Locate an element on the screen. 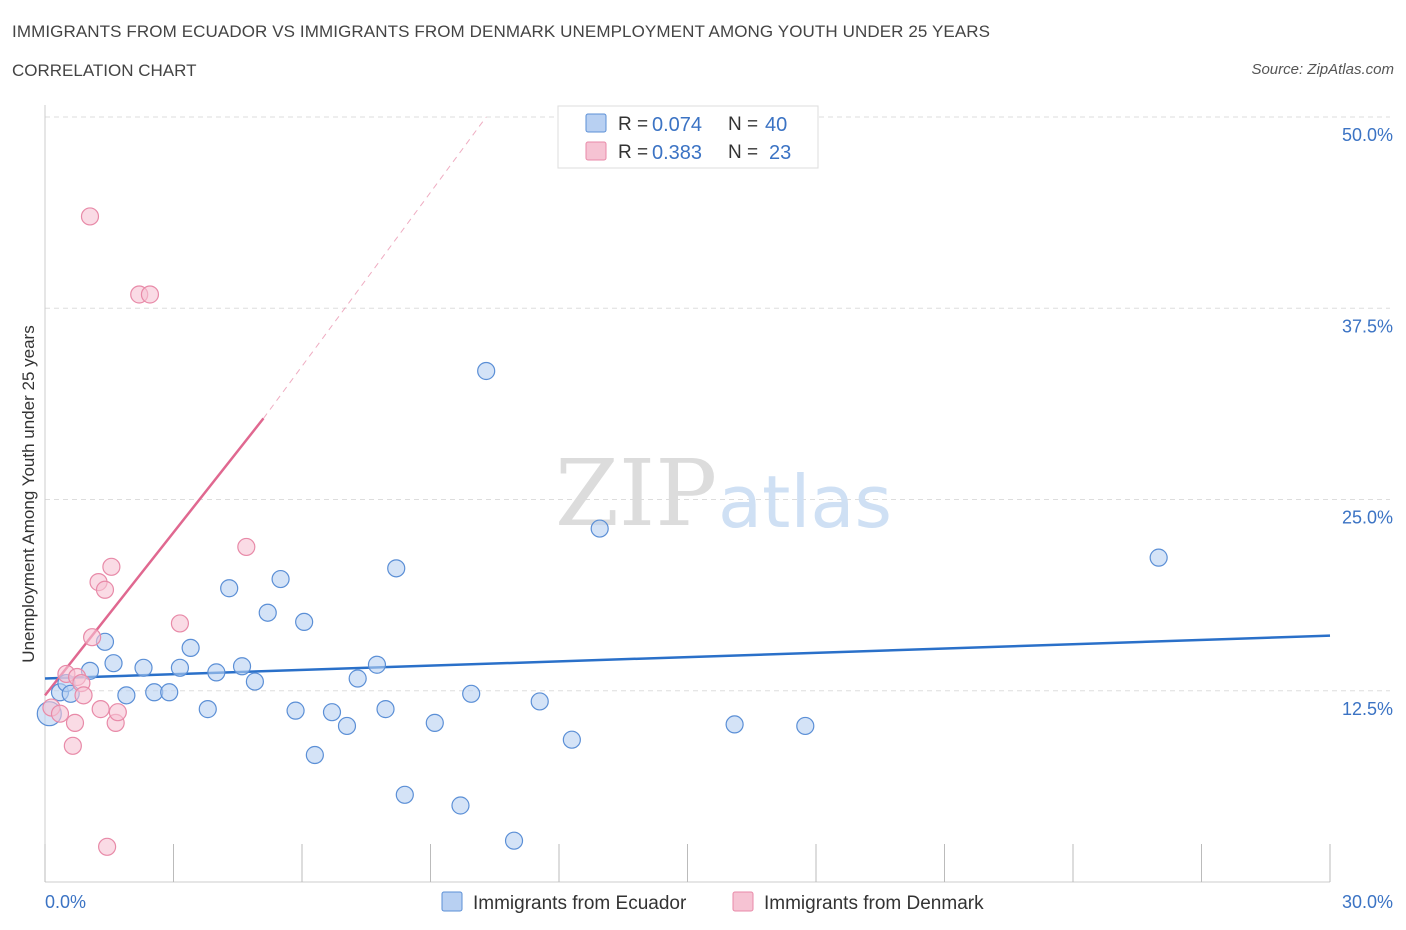 Image resolution: width=1406 pixels, height=930 pixels. series-legend-swatch-ecuador is located at coordinates (452, 901).